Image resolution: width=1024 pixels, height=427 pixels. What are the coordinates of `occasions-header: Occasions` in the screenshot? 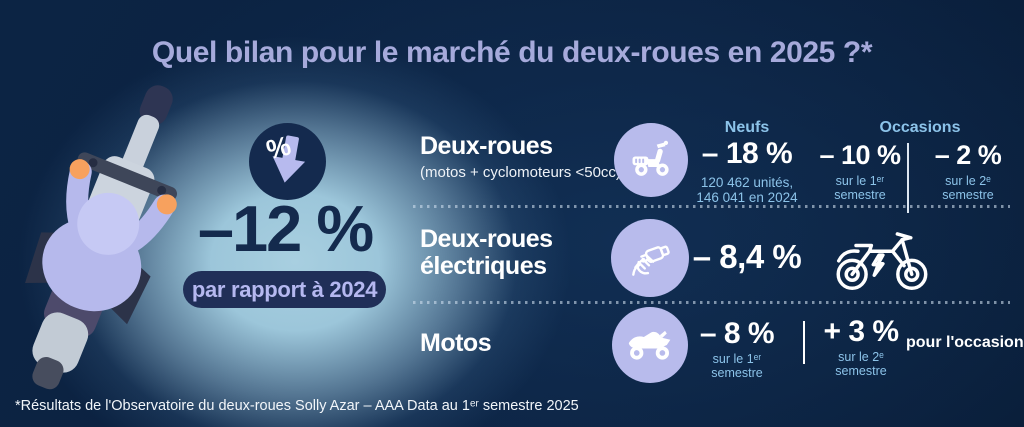 It's located at (920, 127).